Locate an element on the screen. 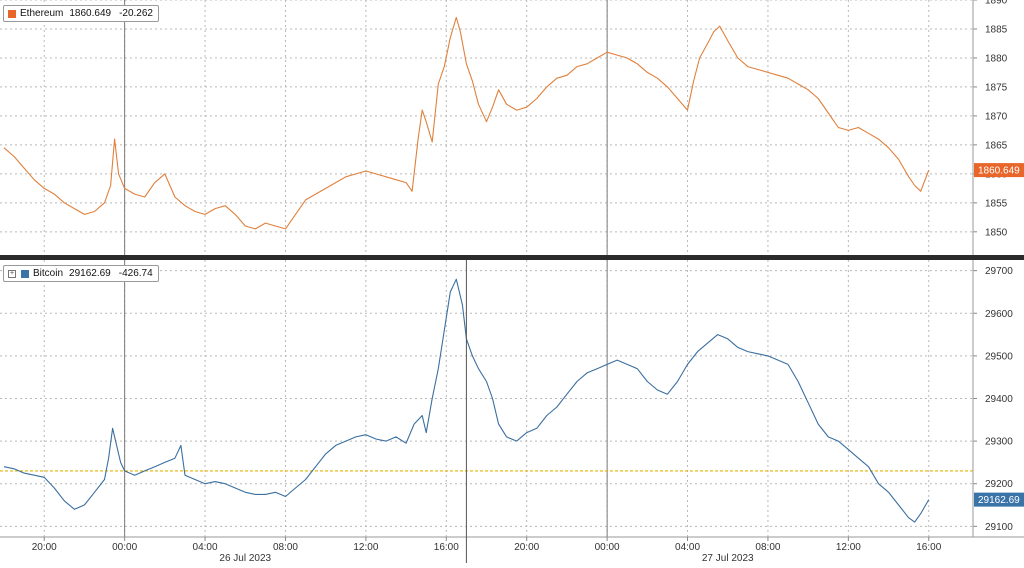 The height and width of the screenshot is (568, 1024). x-date-label: 27 Jul 2023 is located at coordinates (728, 558).